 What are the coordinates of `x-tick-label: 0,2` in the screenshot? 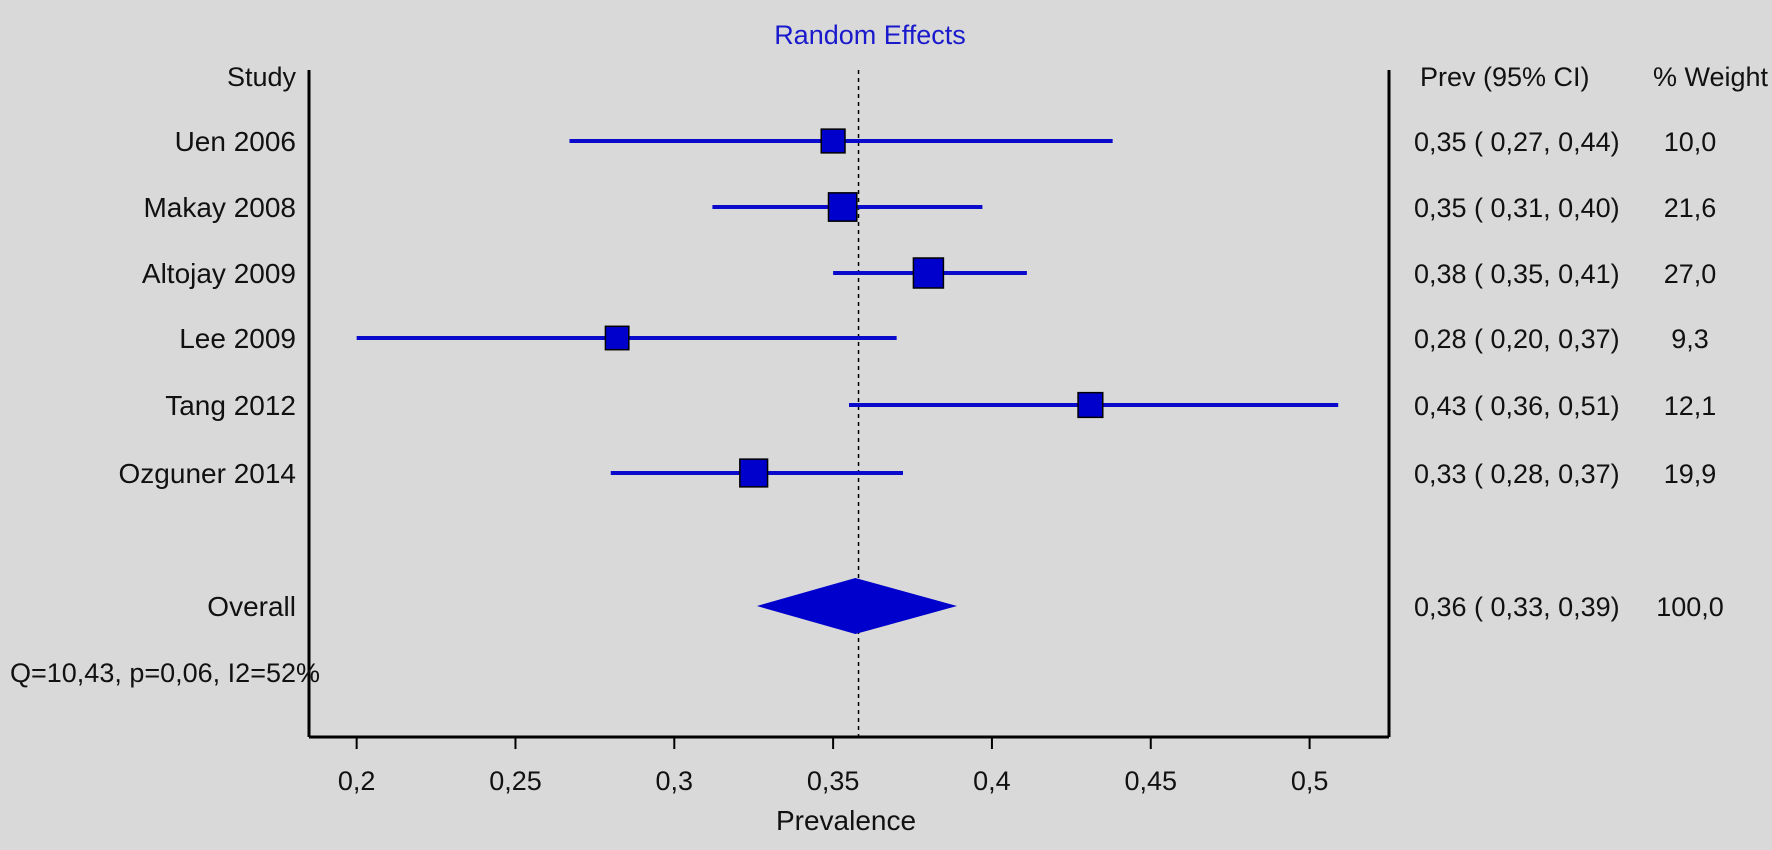 It's located at (357, 781).